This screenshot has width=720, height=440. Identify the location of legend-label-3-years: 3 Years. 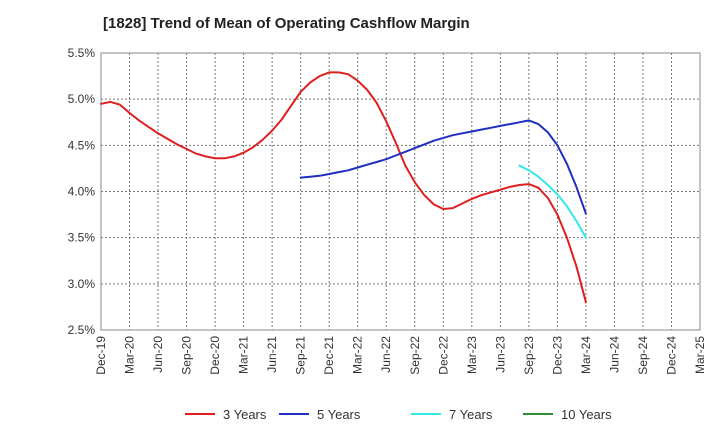
(245, 414).